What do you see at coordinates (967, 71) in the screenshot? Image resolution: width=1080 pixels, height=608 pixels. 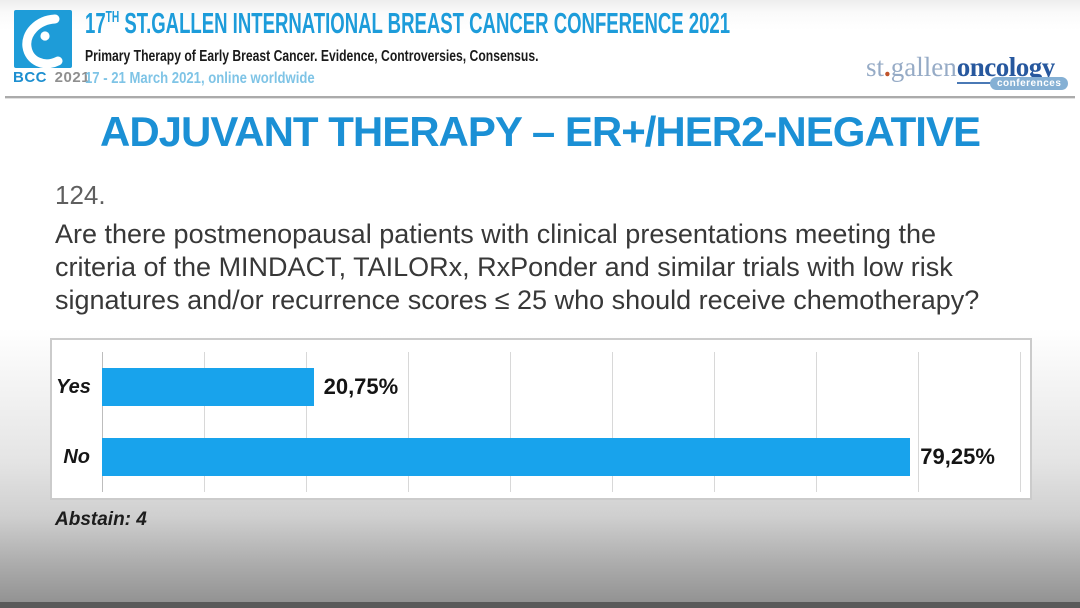 I see `stgallen-oncology-logo: st.gallenoncology conferences` at bounding box center [967, 71].